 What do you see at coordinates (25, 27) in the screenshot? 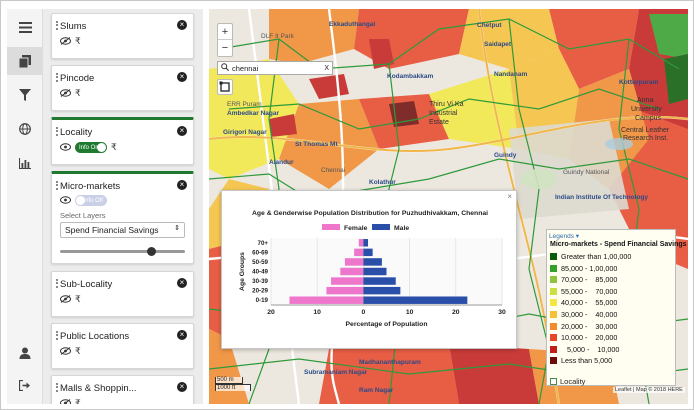
I see `menu-icon` at bounding box center [25, 27].